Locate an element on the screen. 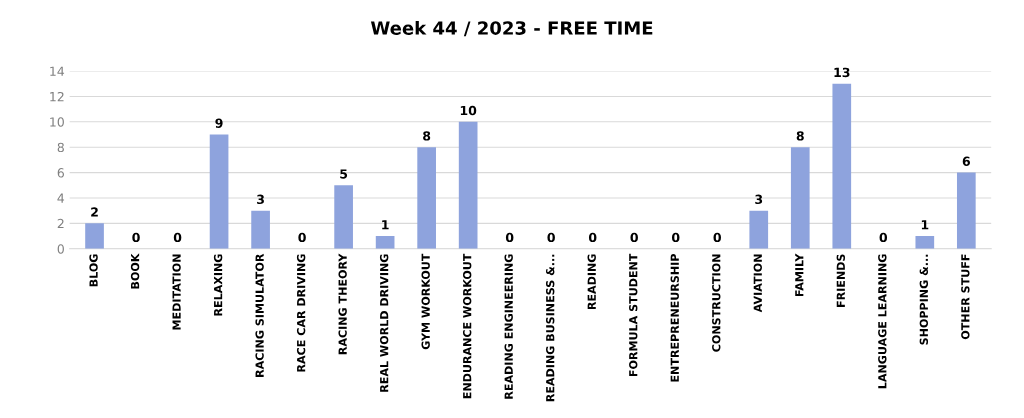 The image size is (1024, 418). y-tick-label: 14 is located at coordinates (57, 71).